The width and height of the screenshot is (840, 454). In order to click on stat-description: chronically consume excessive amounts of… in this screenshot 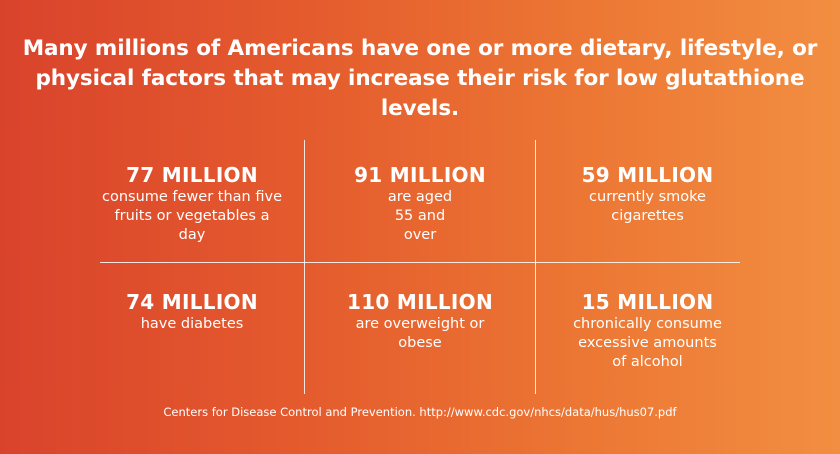, I will do `click(647, 343)`.